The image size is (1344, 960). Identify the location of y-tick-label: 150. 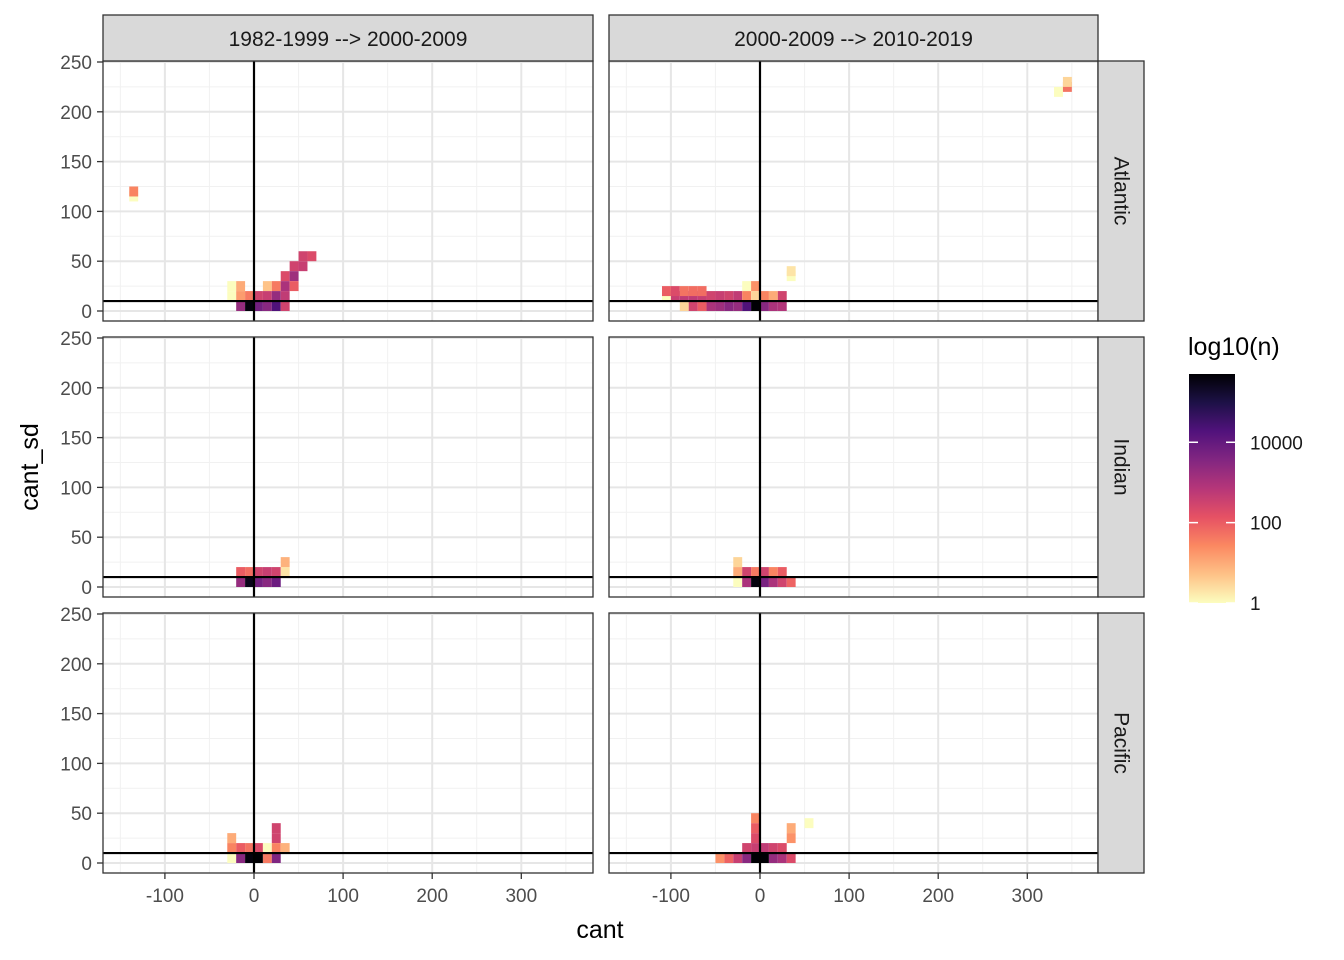
(76, 439).